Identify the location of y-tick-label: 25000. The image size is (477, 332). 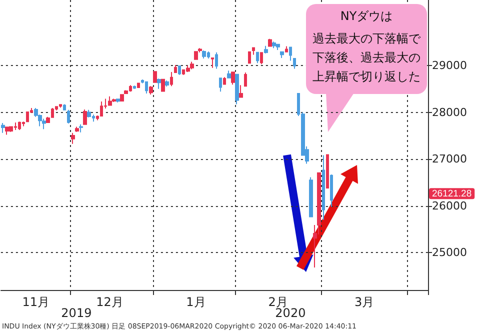
(449, 253).